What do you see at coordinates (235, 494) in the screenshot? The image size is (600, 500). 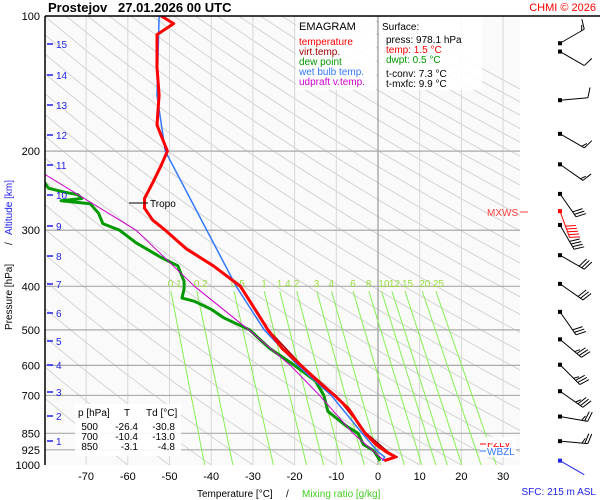 I see `x-axis-title: Temperature [°C]` at bounding box center [235, 494].